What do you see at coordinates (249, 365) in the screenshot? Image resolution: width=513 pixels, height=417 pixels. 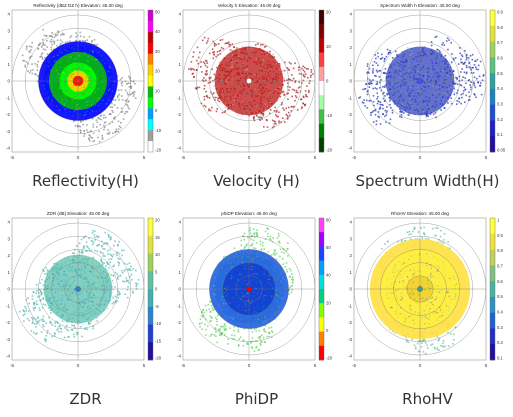 I see `x-tick-label: 0` at bounding box center [249, 365].